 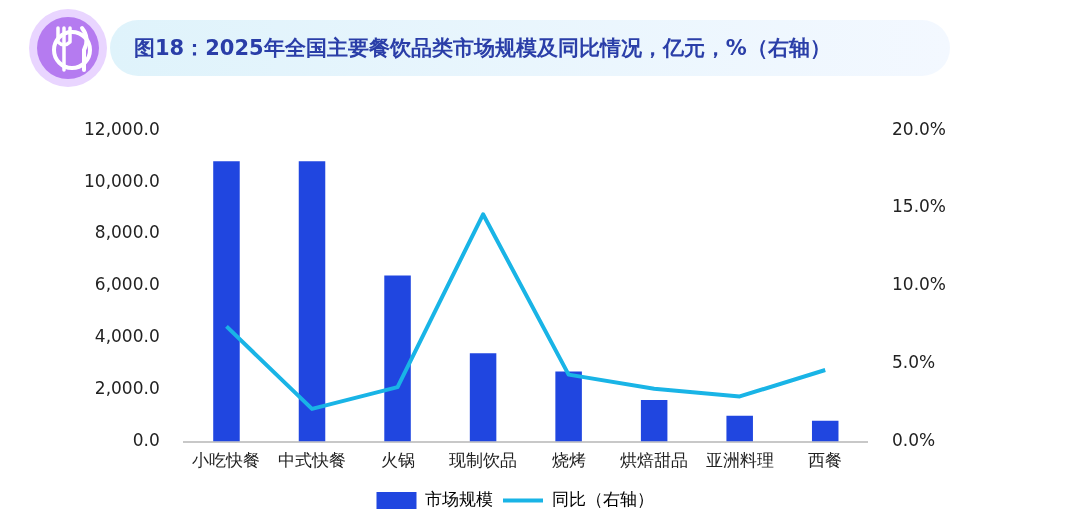 I want to click on x-tick-label: 现制饮品, so click(x=483, y=460).